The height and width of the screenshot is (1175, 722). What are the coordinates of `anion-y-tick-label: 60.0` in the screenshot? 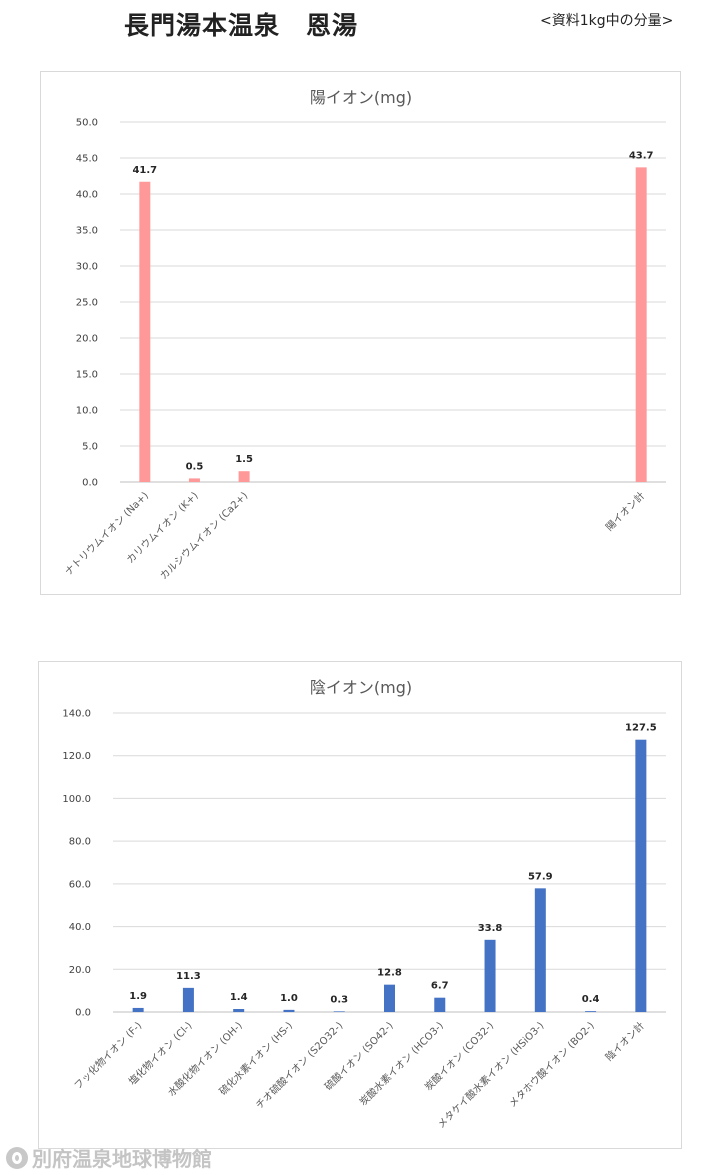 It's located at (80, 884).